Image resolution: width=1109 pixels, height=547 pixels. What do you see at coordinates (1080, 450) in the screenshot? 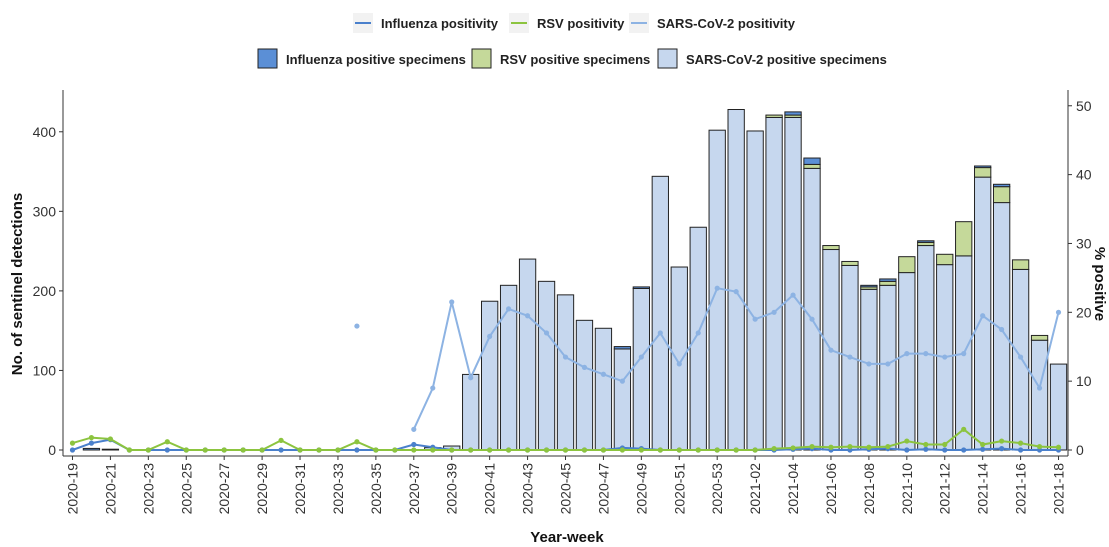
I see `right-tick-label-0: 0` at bounding box center [1080, 450].